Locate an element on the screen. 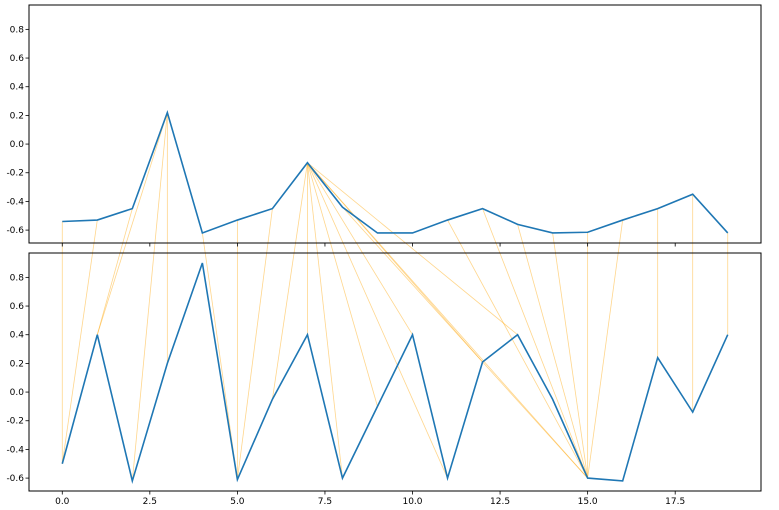  top-y-ticks: 0.8 0.6 0.4 0.2 0.0 -0.2 -0.4 -0.6 is located at coordinates (17, 130).